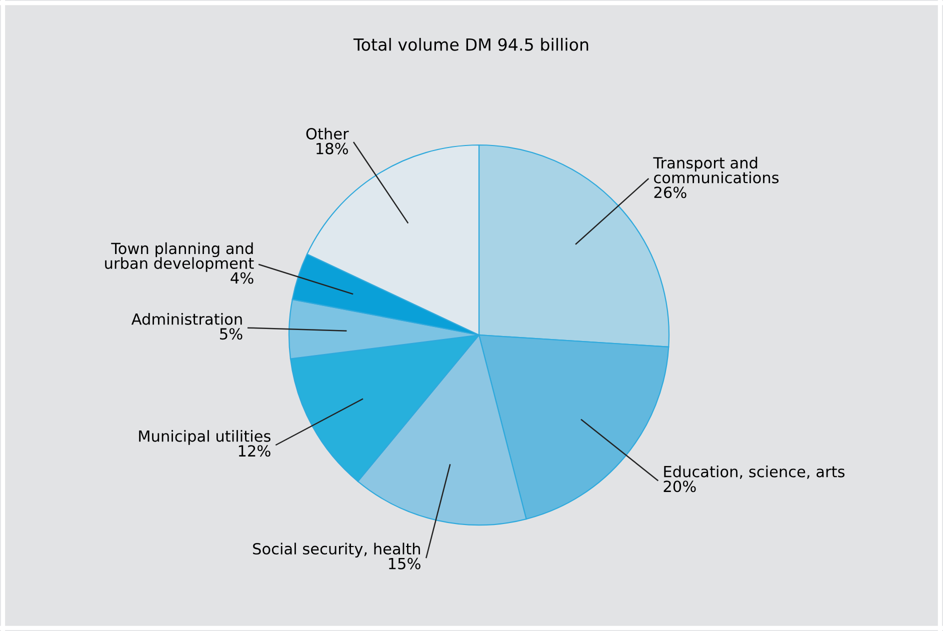  Describe the element at coordinates (327, 134) in the screenshot. I see `slice-label: Other` at that location.